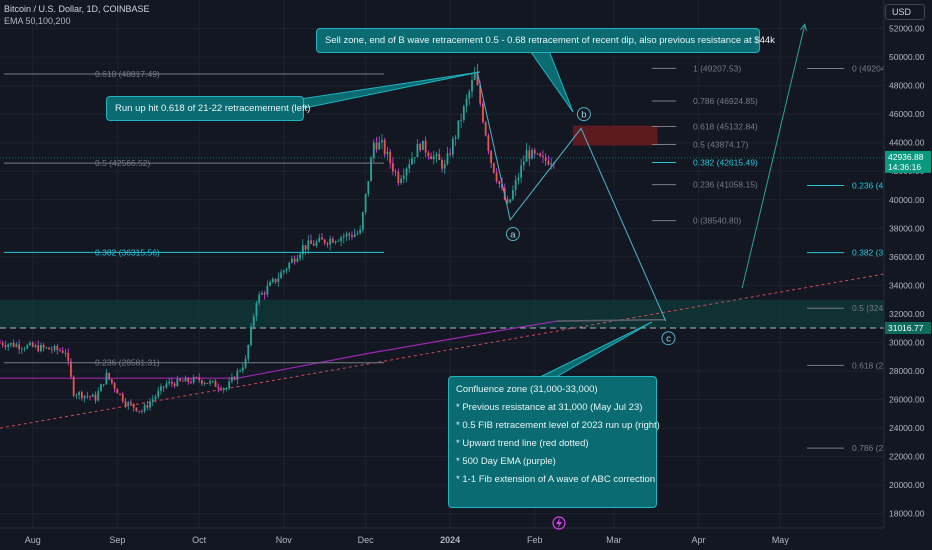 Image resolution: width=932 pixels, height=550 pixels. Describe the element at coordinates (867, 186) in the screenshot. I see `fib-right-label: 0.236 (4` at that location.